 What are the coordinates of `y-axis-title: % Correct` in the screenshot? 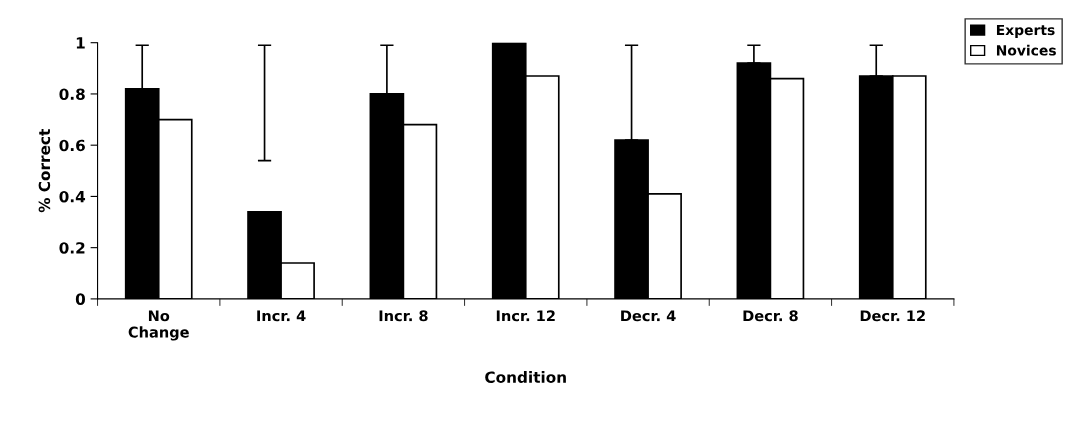 It's located at (44, 171).